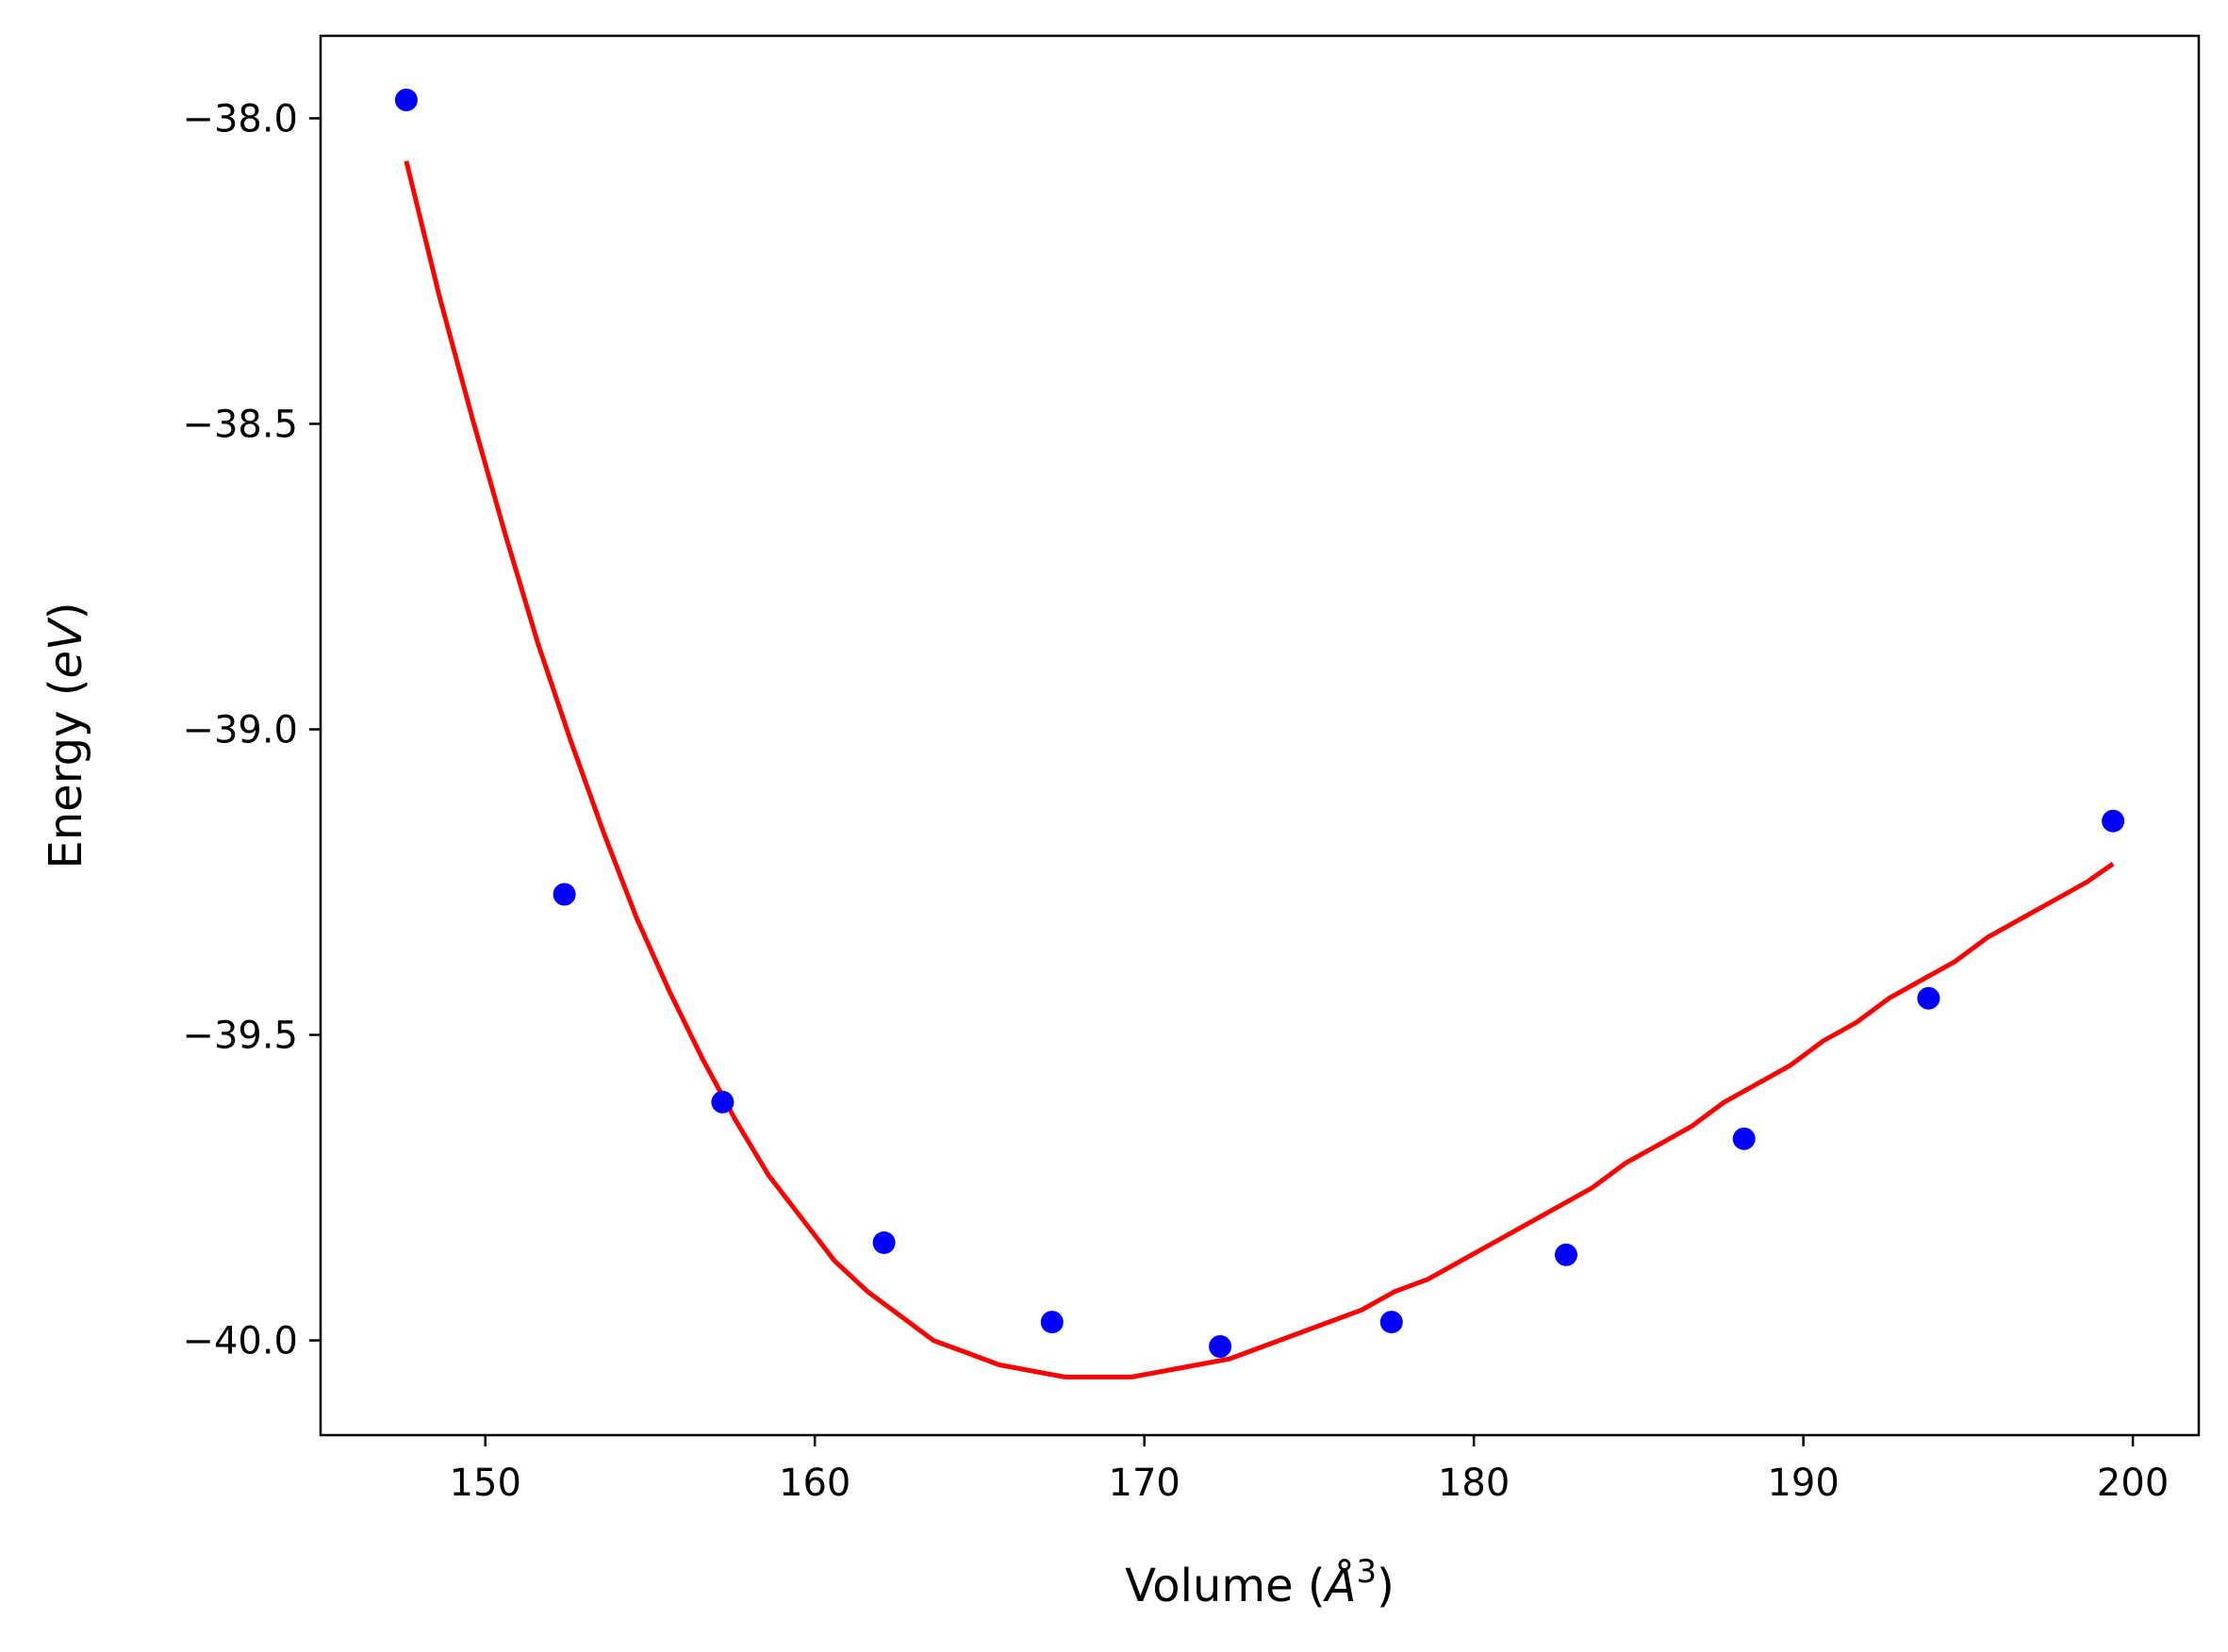 The width and height of the screenshot is (2228, 1652). Describe the element at coordinates (1309, 1470) in the screenshot. I see `x-axis-ticks: 150 160 170 180 190 200` at that location.